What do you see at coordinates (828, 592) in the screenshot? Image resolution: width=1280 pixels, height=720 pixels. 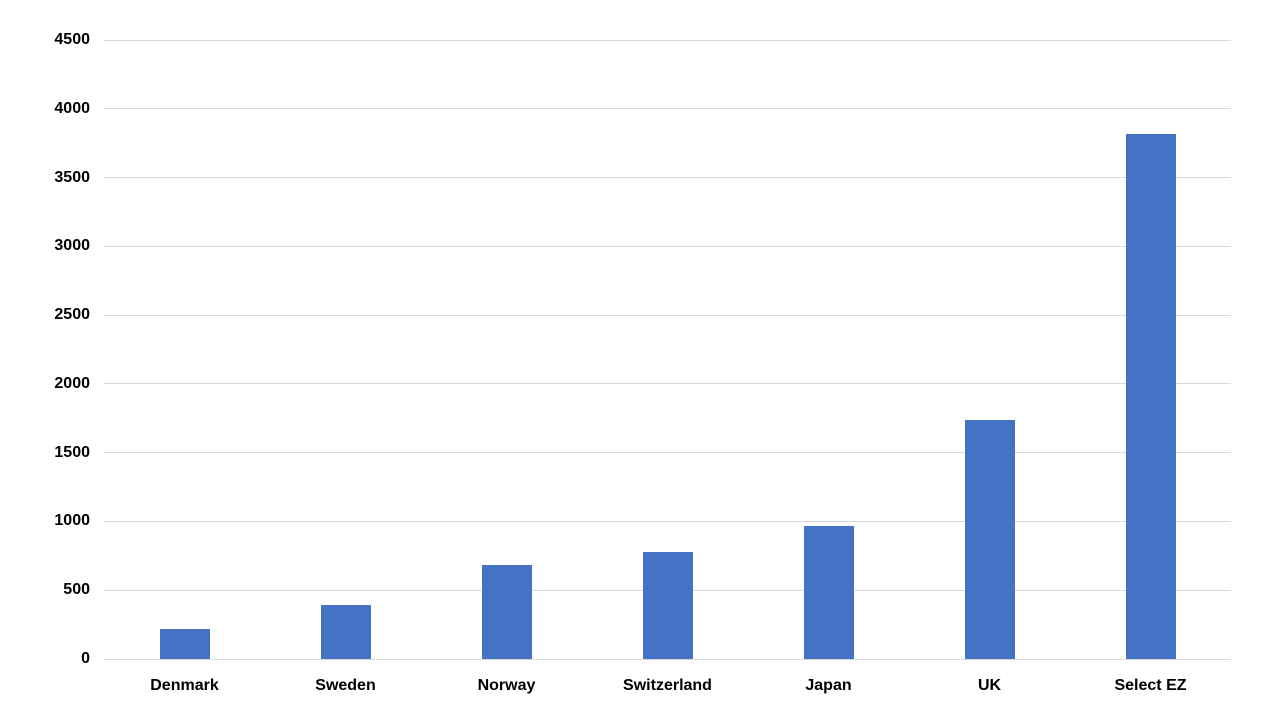 I see `bar-japan` at bounding box center [828, 592].